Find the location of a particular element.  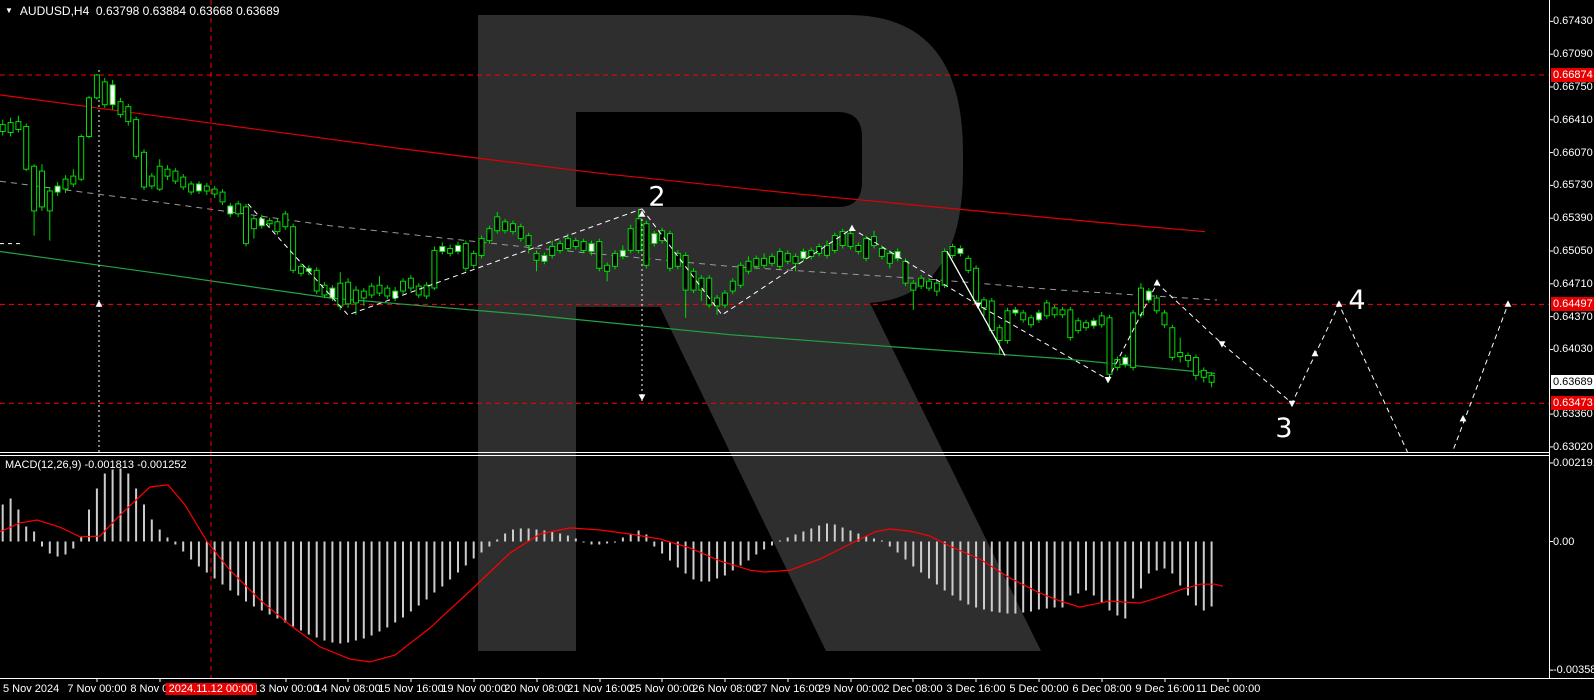

wave-number-label: 3 is located at coordinates (1283, 428).